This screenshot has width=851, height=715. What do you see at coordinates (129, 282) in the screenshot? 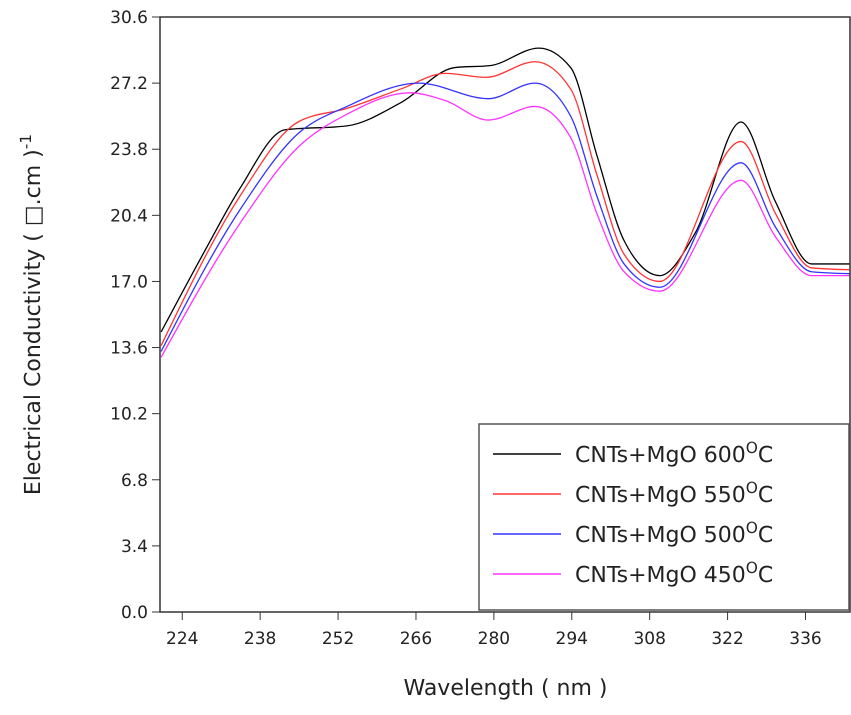
I see `y-tick-label: 17.0` at bounding box center [129, 282].